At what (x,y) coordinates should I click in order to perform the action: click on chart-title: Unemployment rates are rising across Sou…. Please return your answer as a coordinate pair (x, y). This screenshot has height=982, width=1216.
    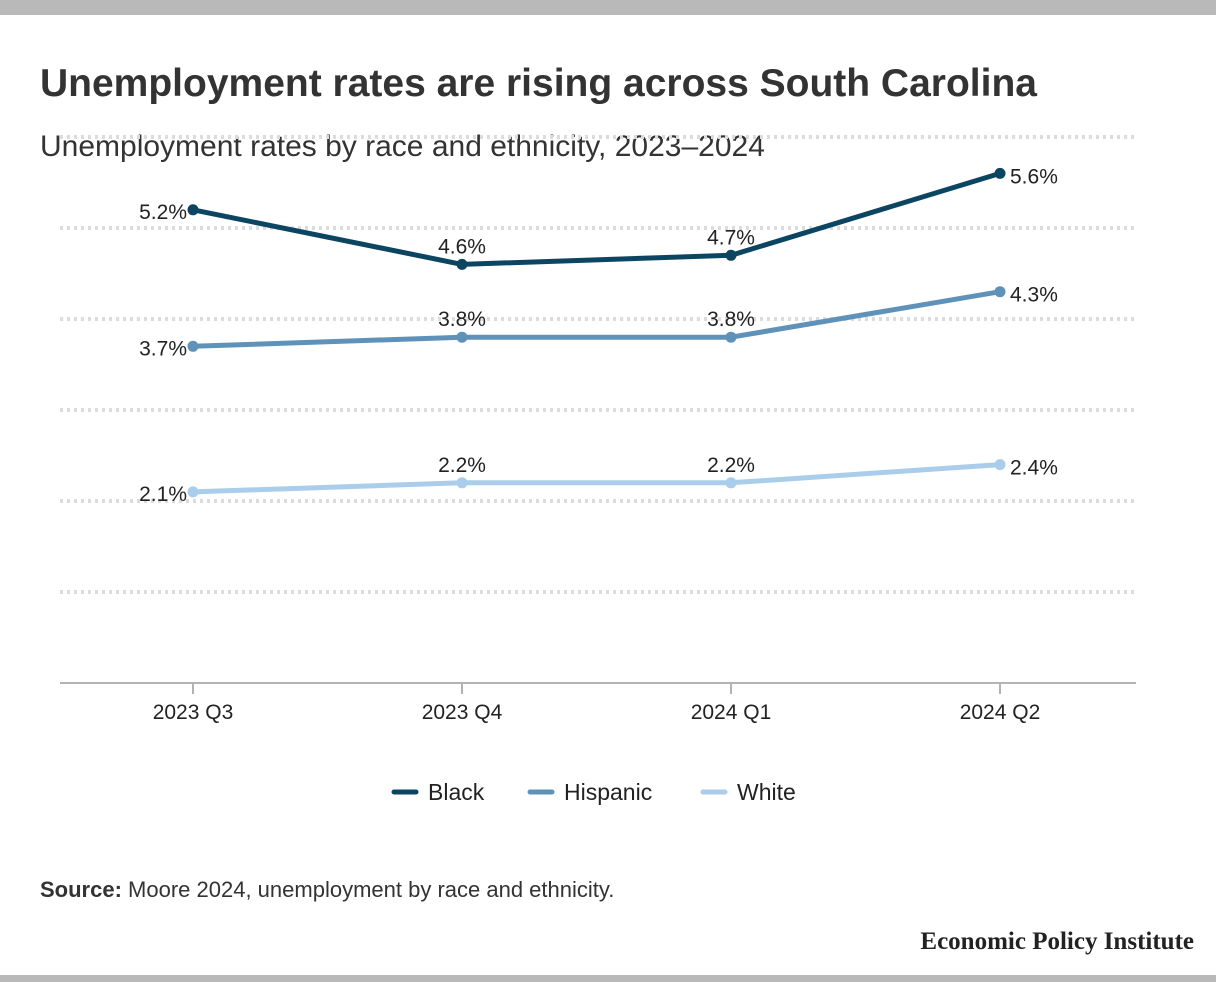
    Looking at the image, I should click on (538, 83).